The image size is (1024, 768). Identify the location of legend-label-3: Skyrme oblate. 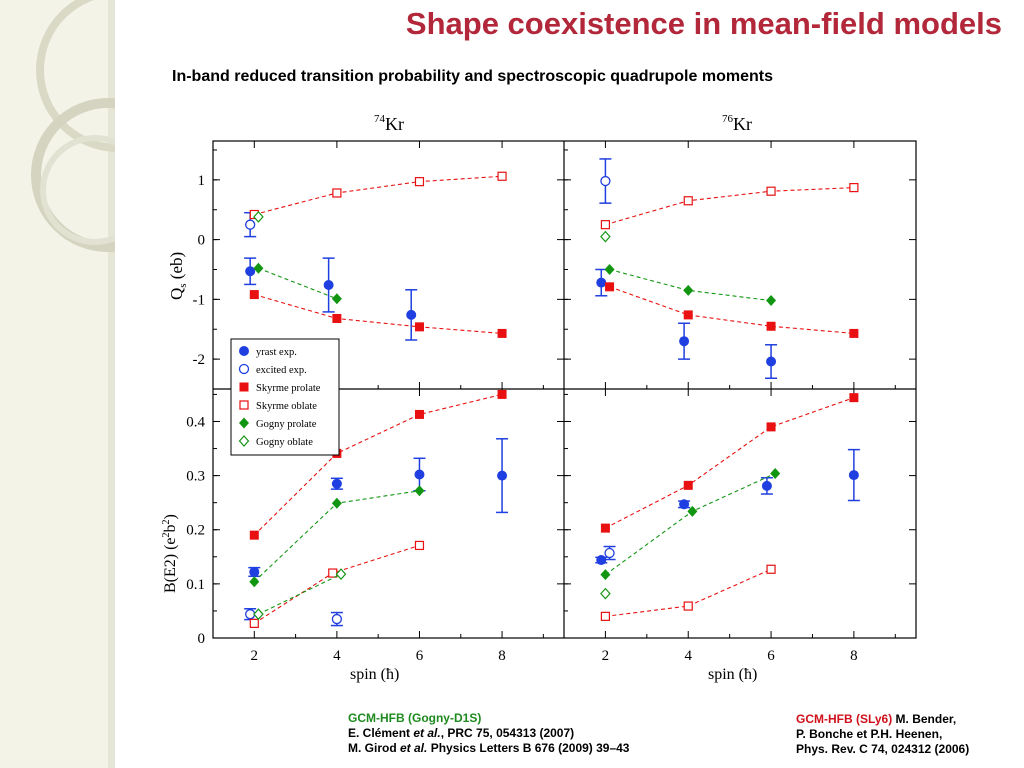
(286, 406).